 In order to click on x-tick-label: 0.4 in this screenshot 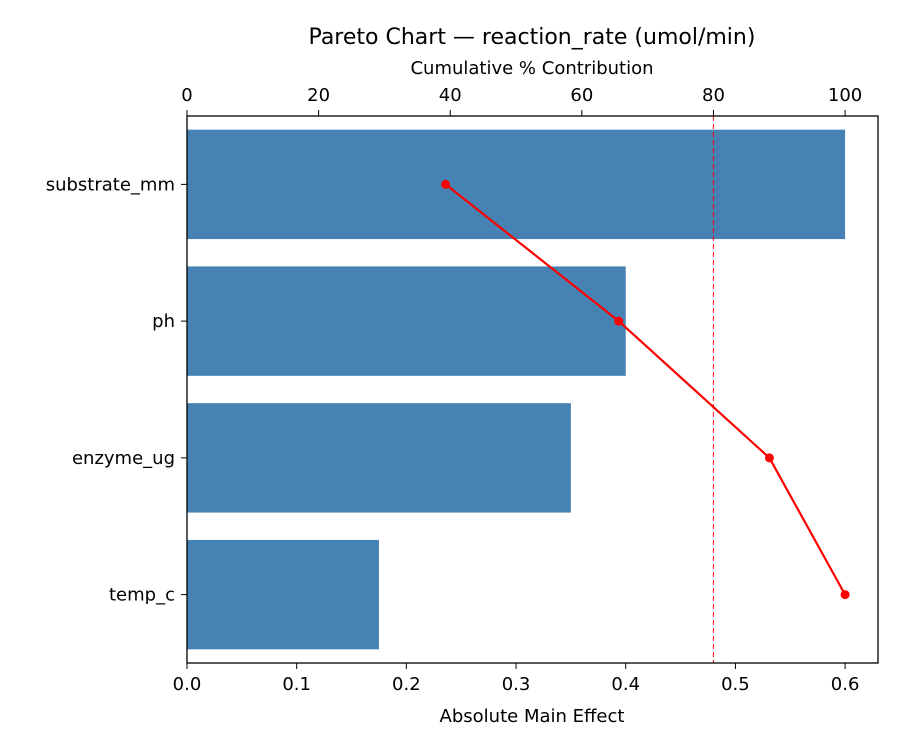, I will do `click(625, 684)`.